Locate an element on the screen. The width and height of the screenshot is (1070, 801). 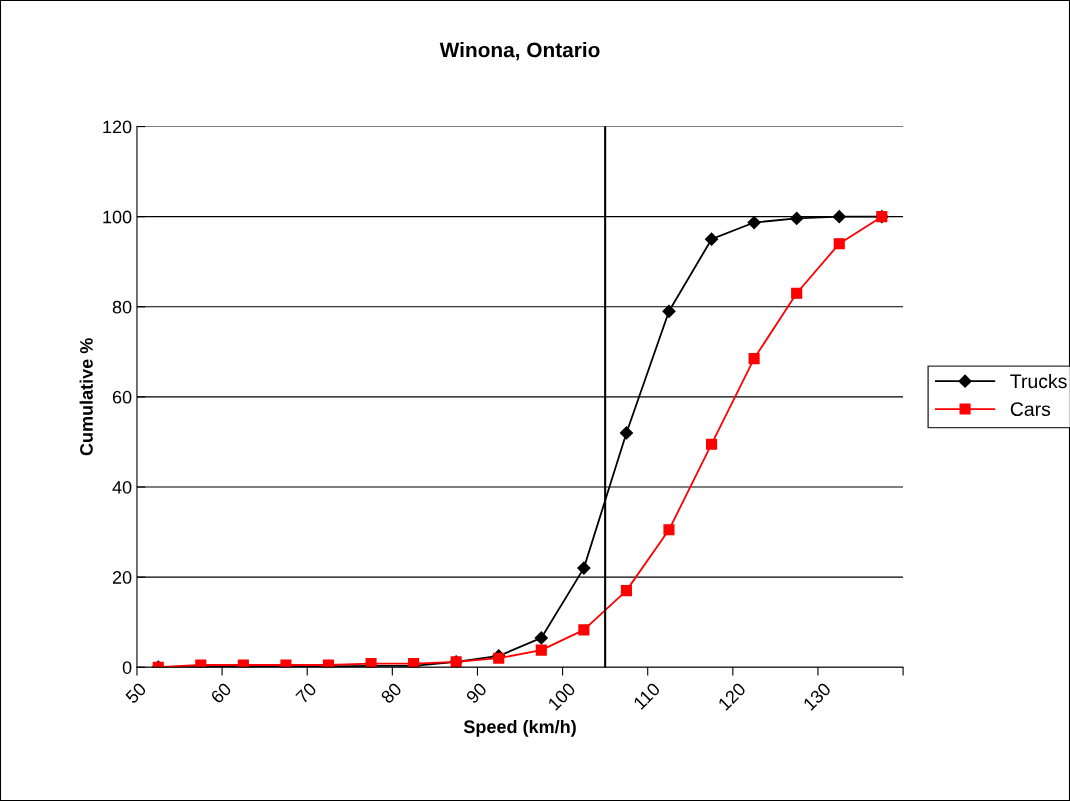
x-tick-label: 50 is located at coordinates (135, 693).